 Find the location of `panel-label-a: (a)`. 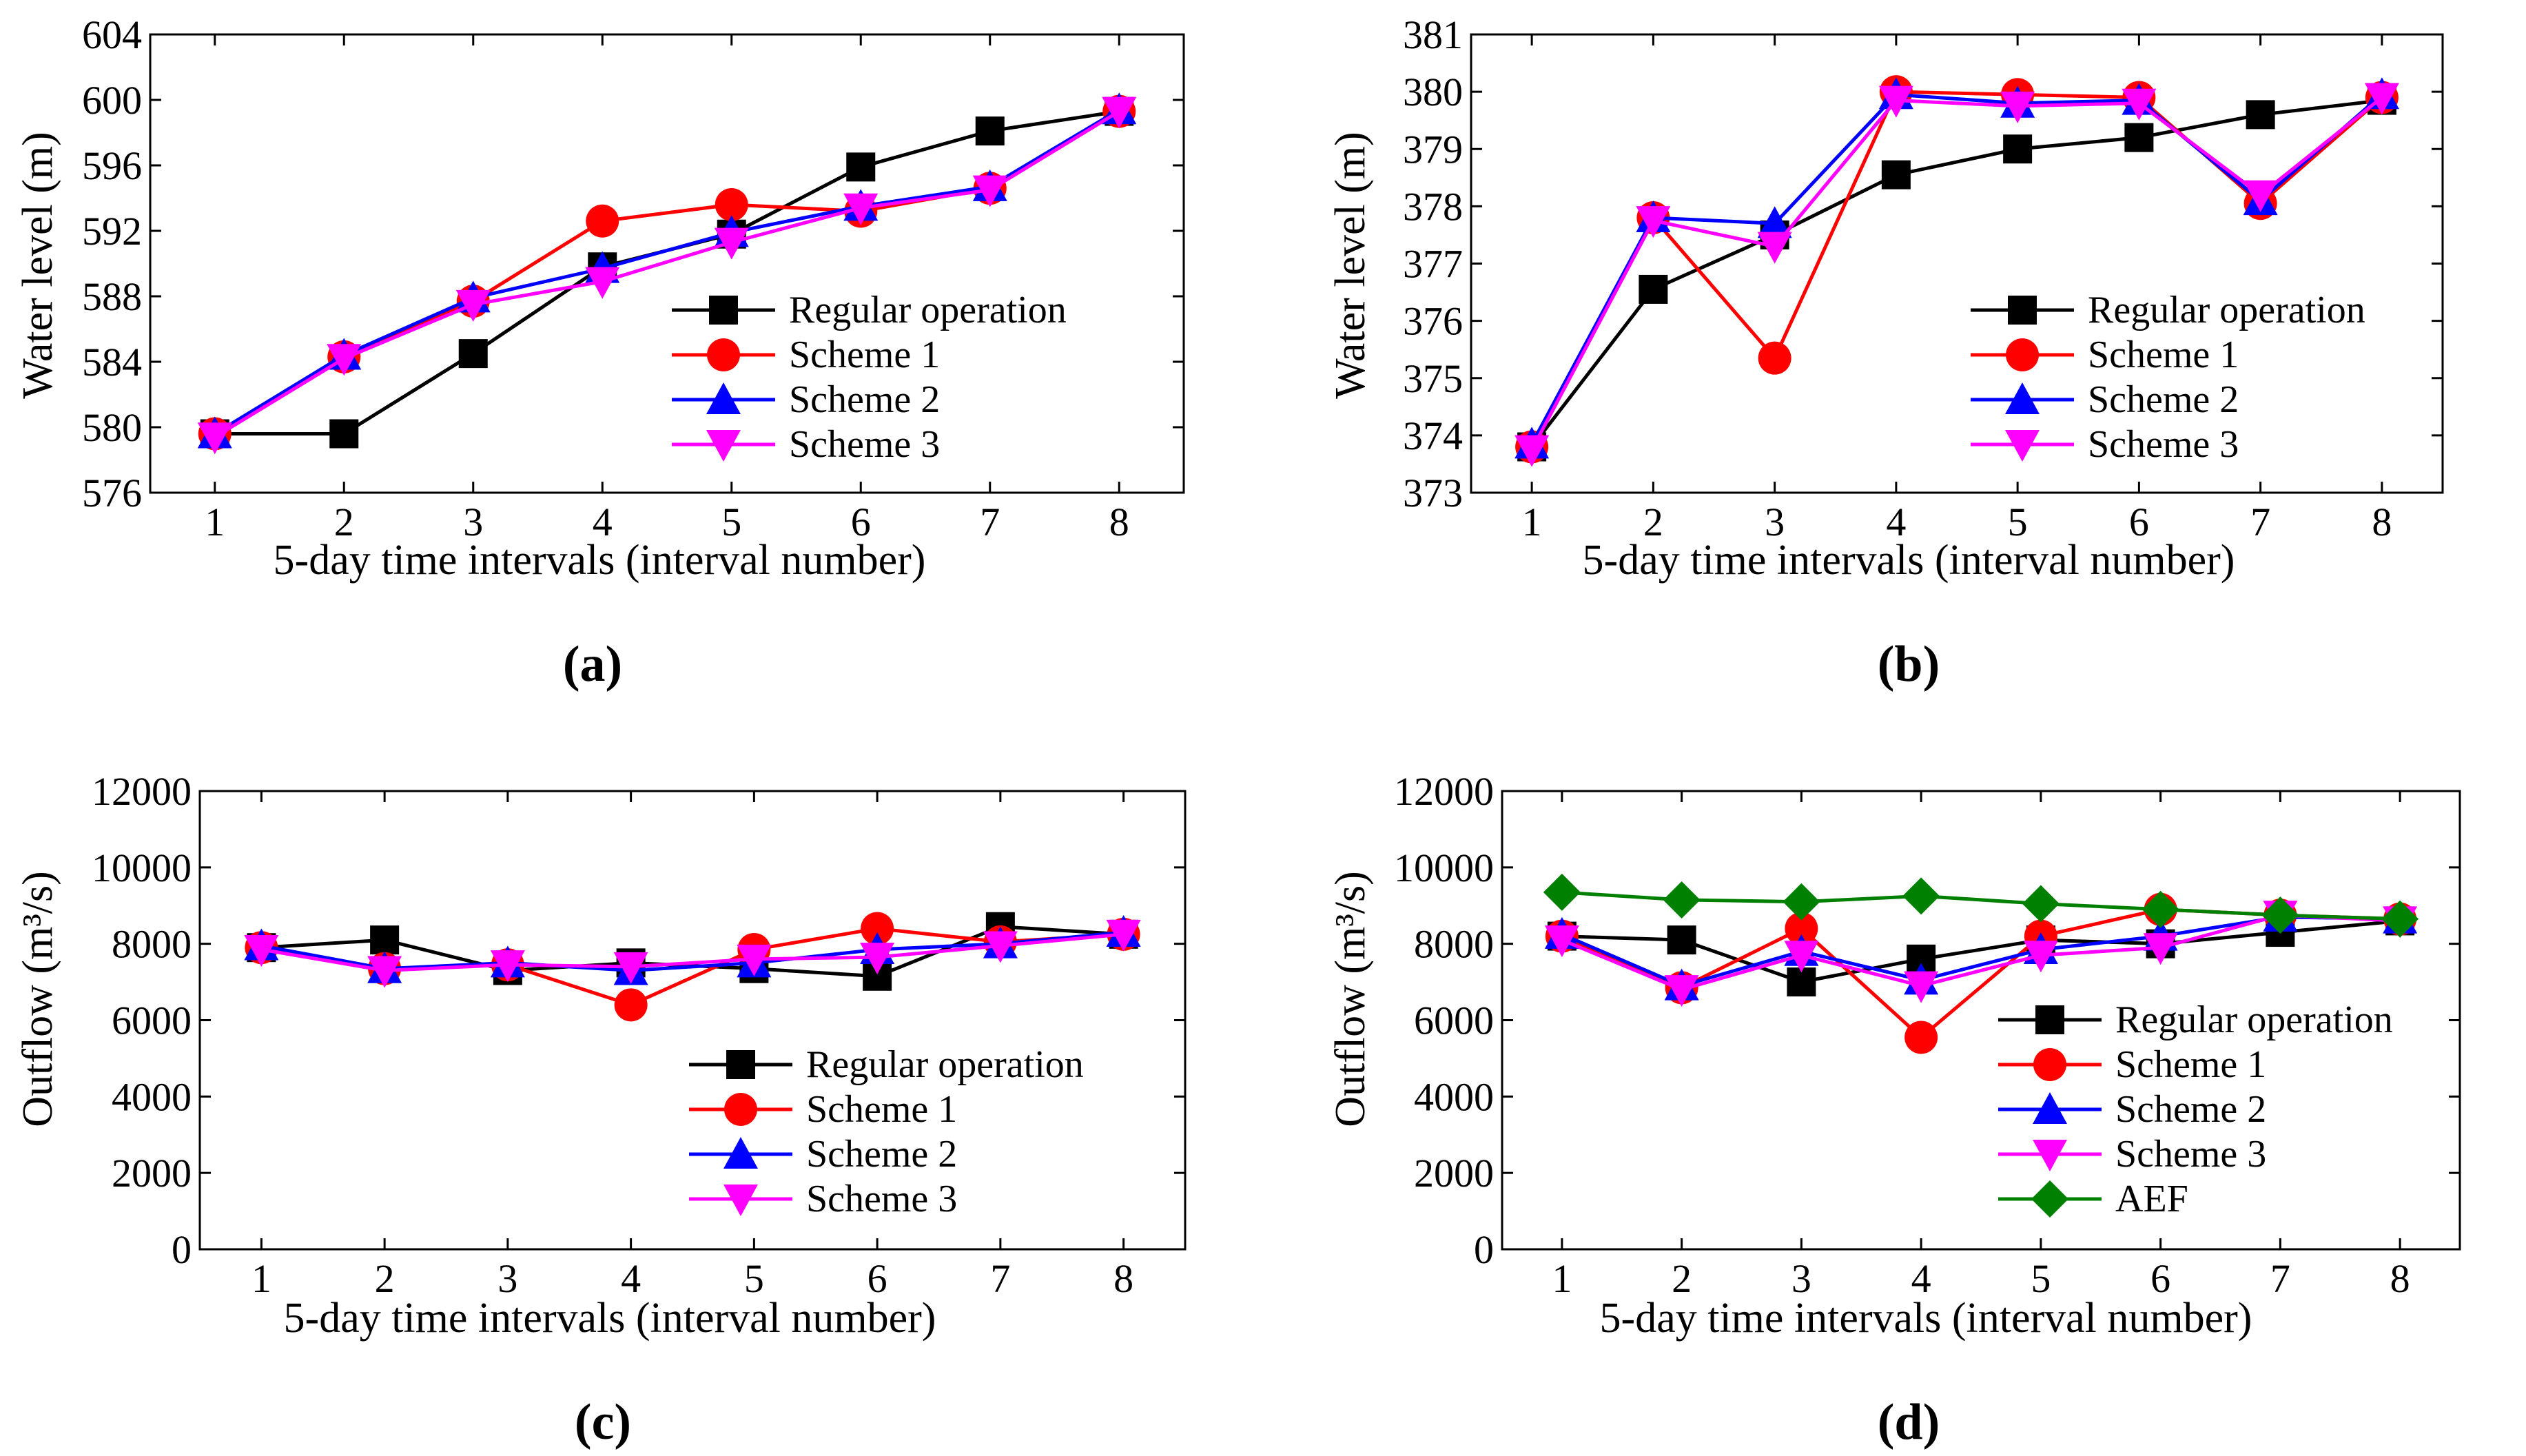

panel-label-a: (a) is located at coordinates (592, 664).